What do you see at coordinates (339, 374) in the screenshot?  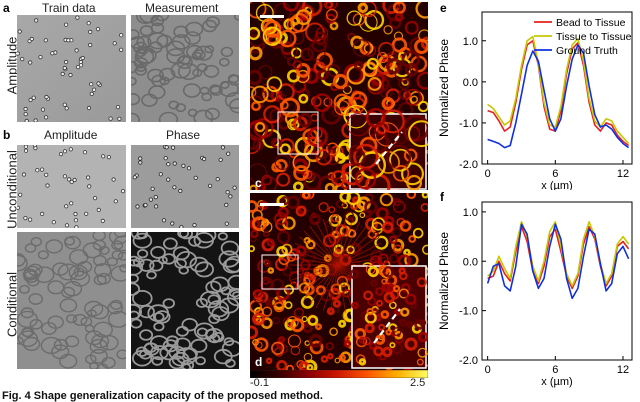 I see `colorbar` at bounding box center [339, 374].